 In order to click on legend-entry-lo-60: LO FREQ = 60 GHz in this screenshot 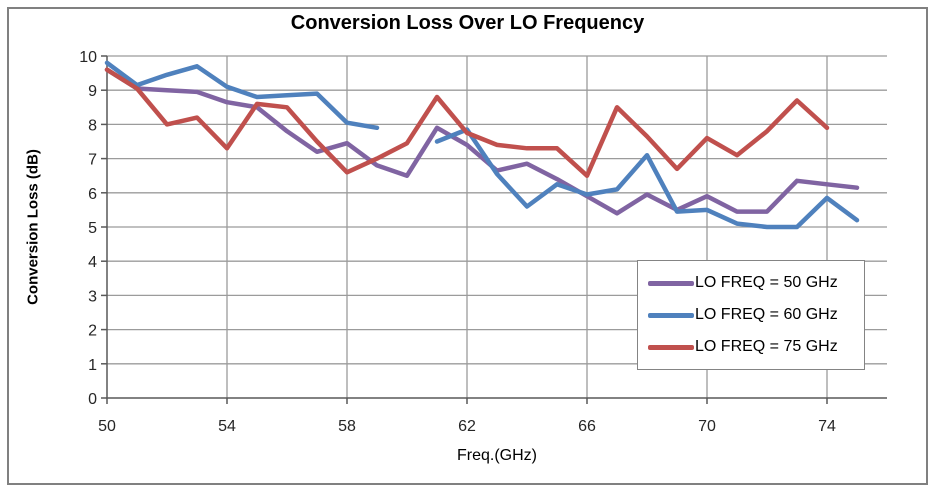, I will do `click(754, 315)`.